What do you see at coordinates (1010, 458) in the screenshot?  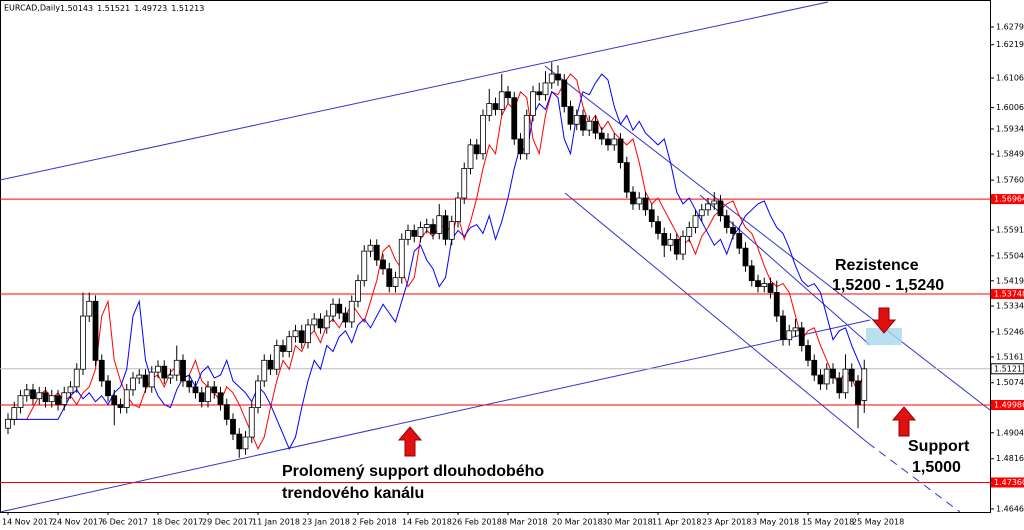 I see `y-tick-label: 1.48165` at bounding box center [1010, 458].